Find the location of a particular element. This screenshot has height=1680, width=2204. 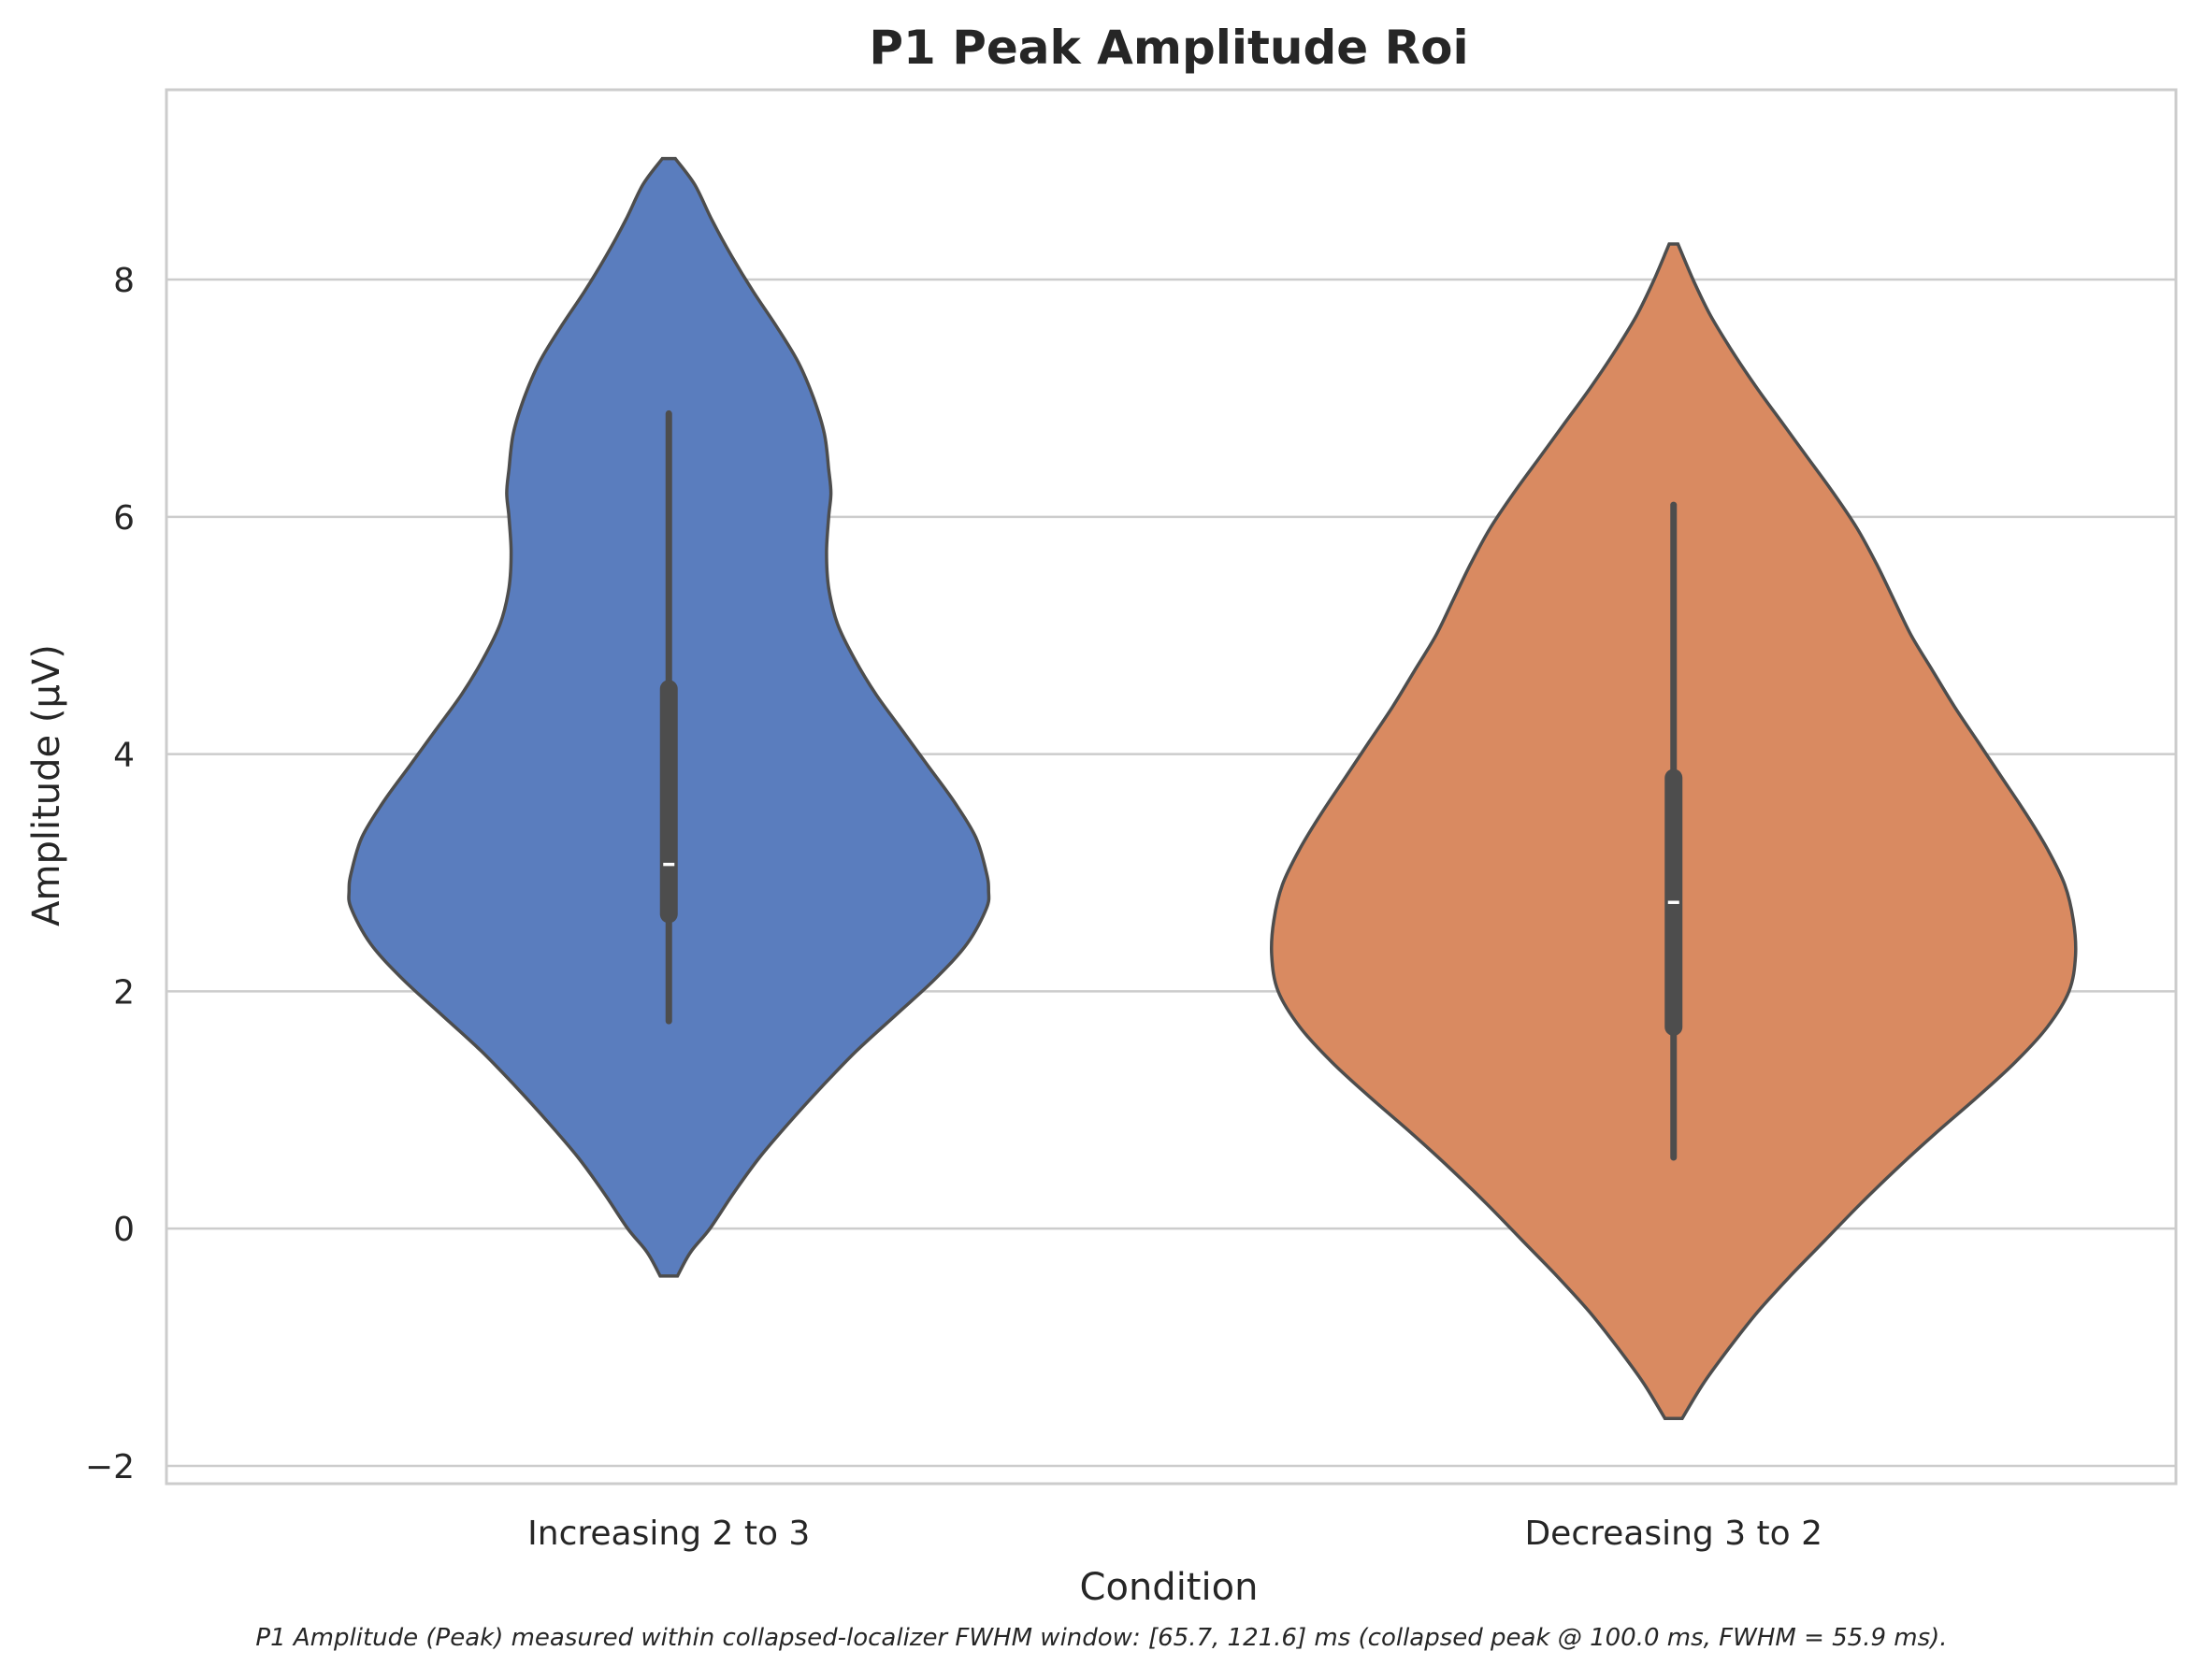

y-tick-label: 2 is located at coordinates (124, 993).